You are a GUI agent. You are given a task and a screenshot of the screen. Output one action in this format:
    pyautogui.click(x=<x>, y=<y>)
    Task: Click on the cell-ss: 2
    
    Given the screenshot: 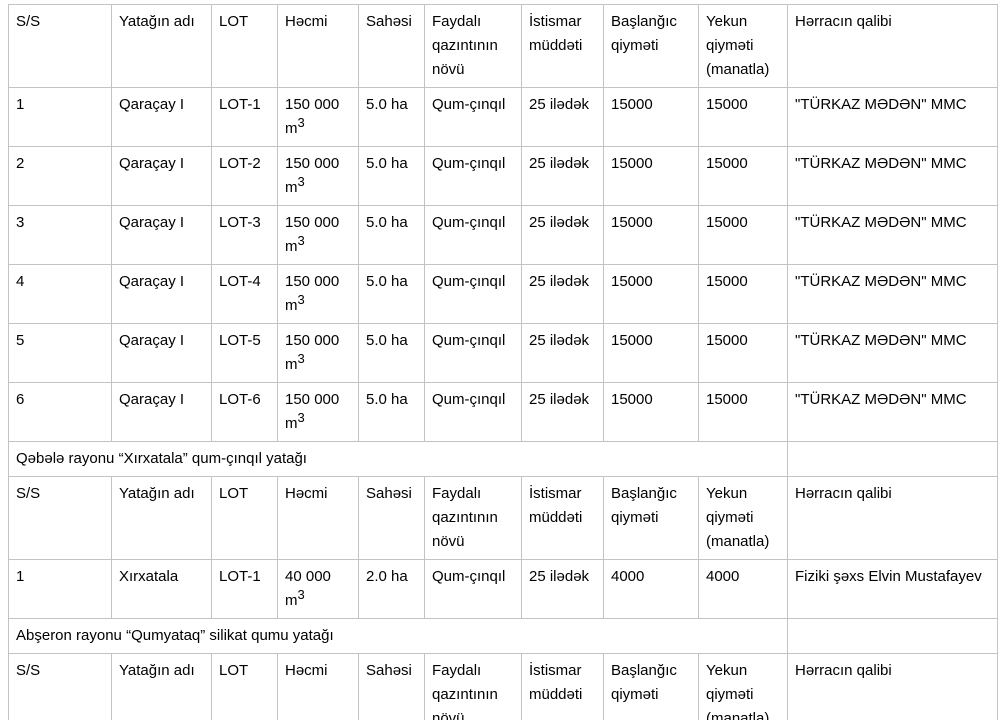 What is the action you would take?
    pyautogui.click(x=60, y=176)
    